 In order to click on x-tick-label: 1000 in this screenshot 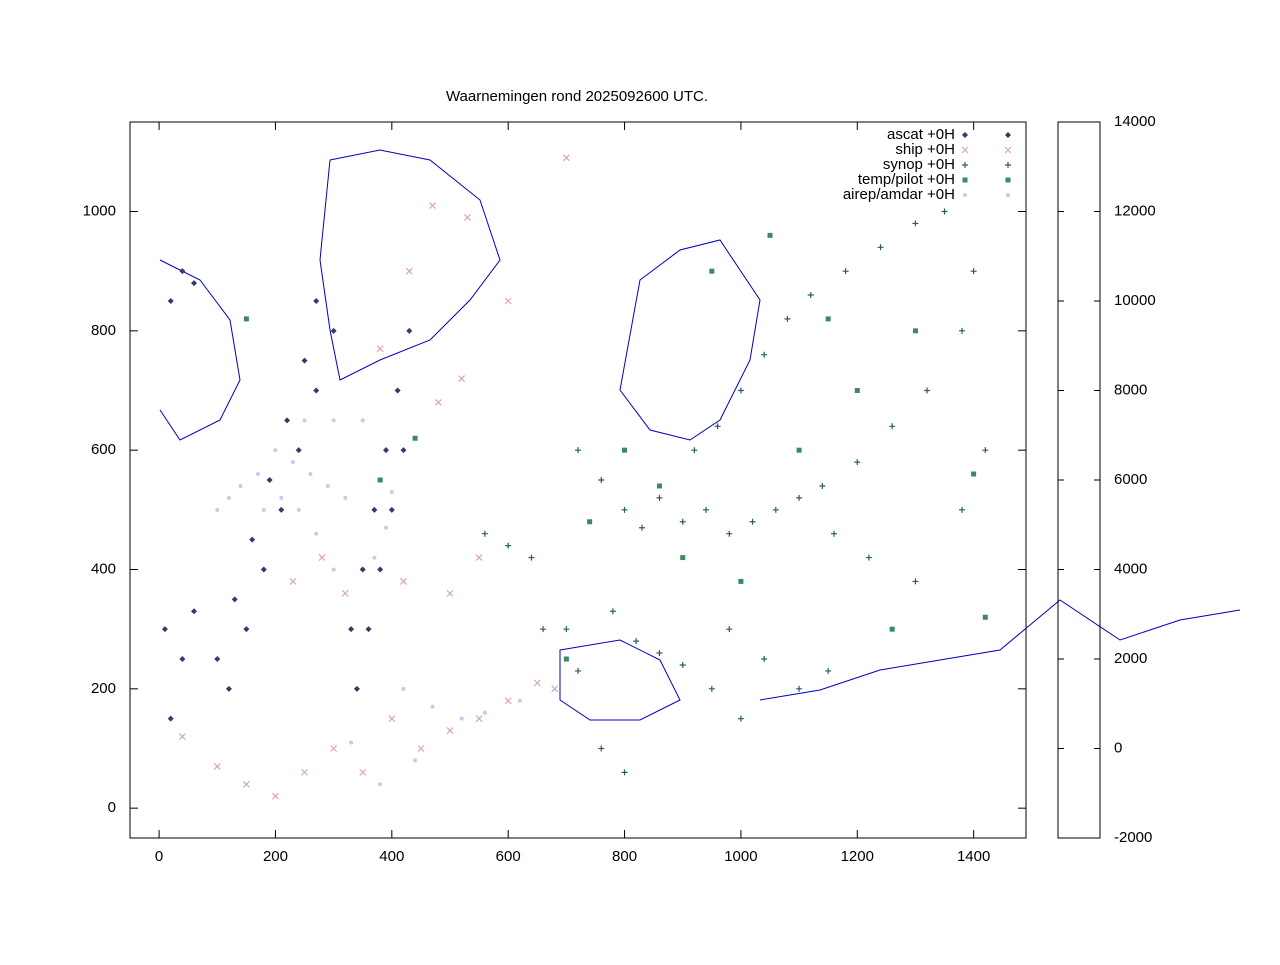, I will do `click(740, 856)`.